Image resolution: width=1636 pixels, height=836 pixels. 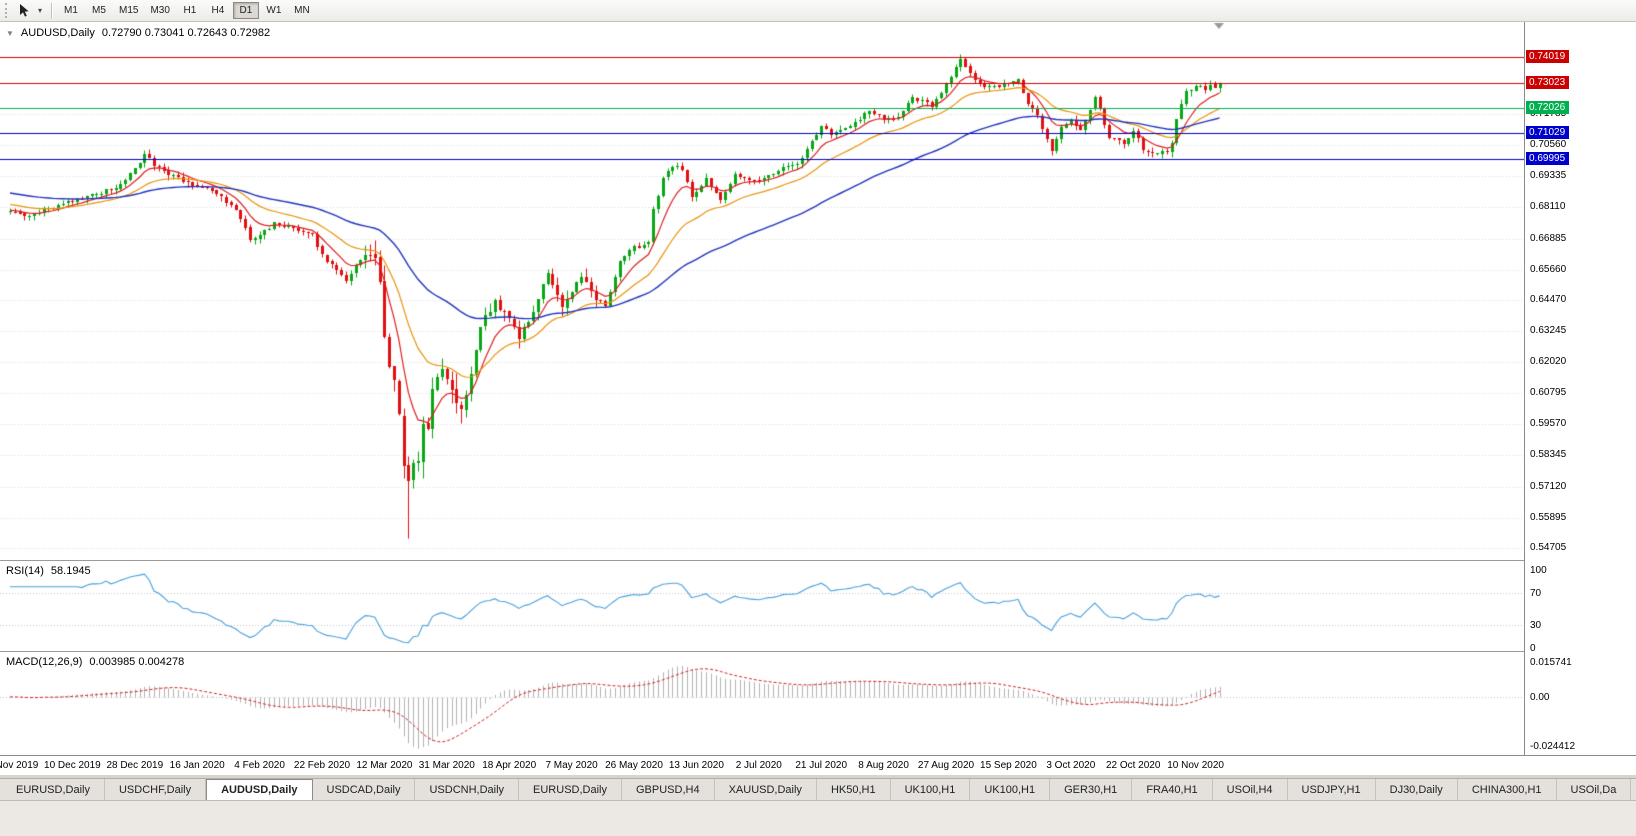 What do you see at coordinates (19, 765) in the screenshot?
I see `date-label: 21 Nov 2019` at bounding box center [19, 765].